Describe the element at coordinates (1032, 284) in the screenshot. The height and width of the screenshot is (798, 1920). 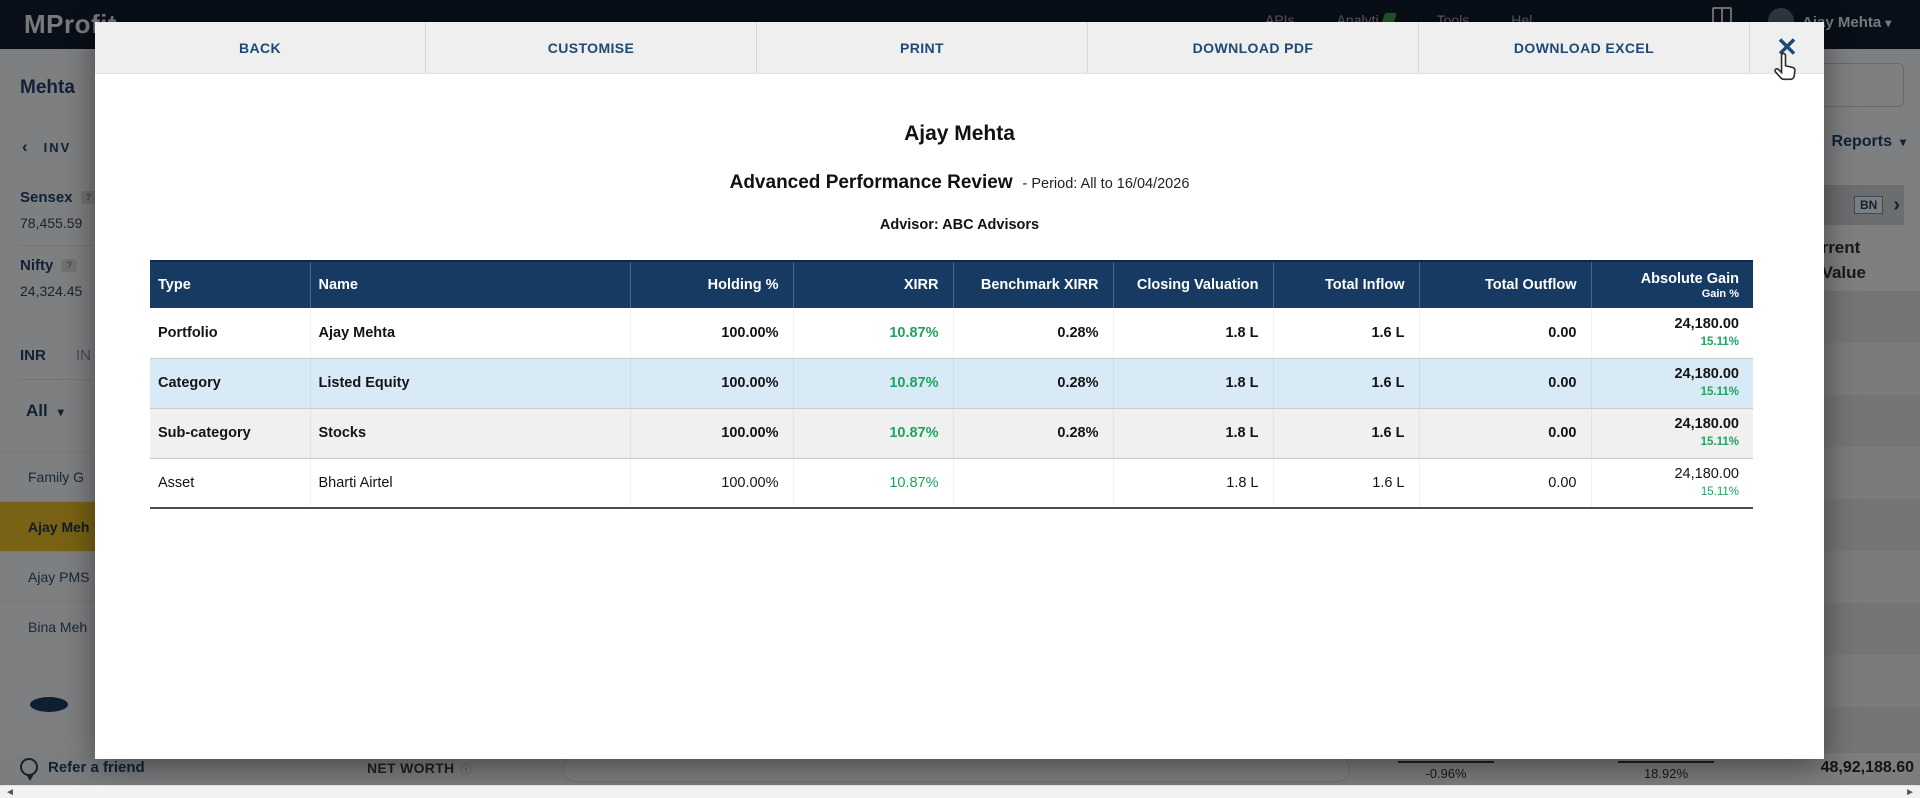
I see `col-benchmark-xirr: Benchmark XIRR` at that location.